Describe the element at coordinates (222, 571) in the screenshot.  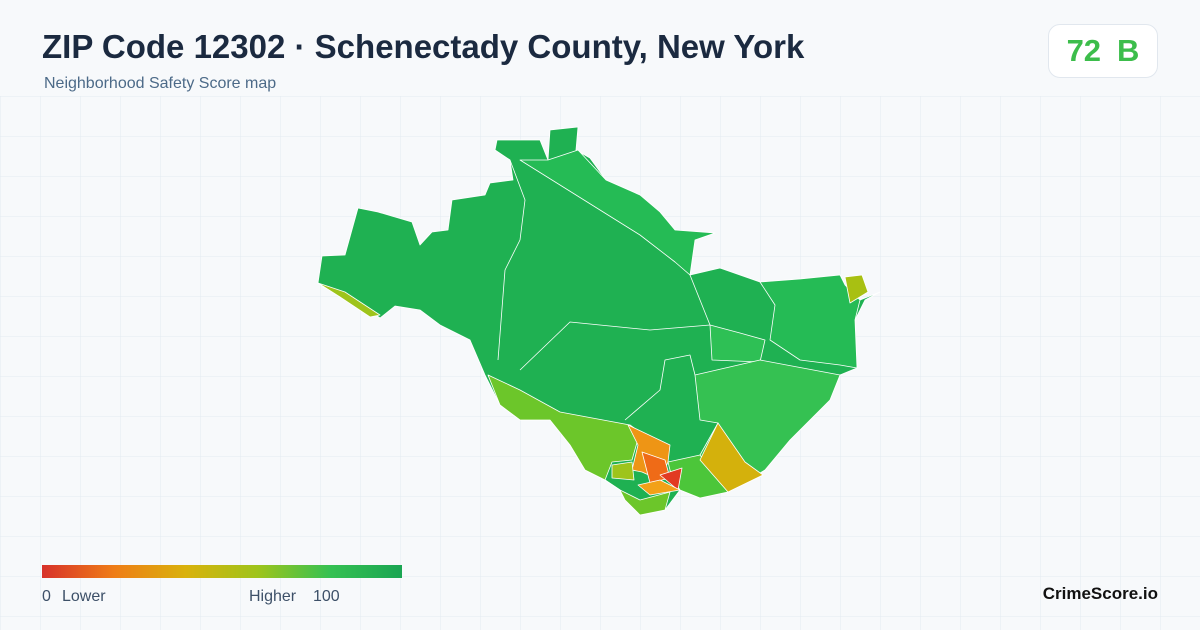
I see `legend-gradient` at that location.